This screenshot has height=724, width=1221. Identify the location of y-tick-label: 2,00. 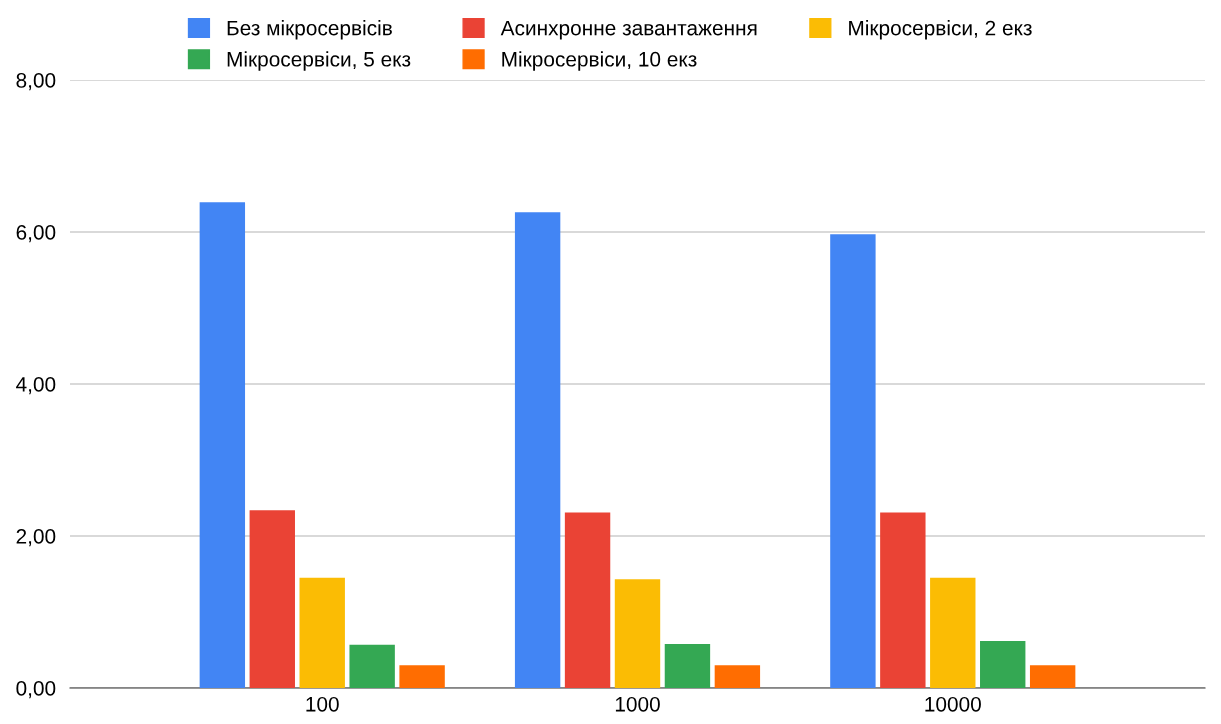
(36, 538).